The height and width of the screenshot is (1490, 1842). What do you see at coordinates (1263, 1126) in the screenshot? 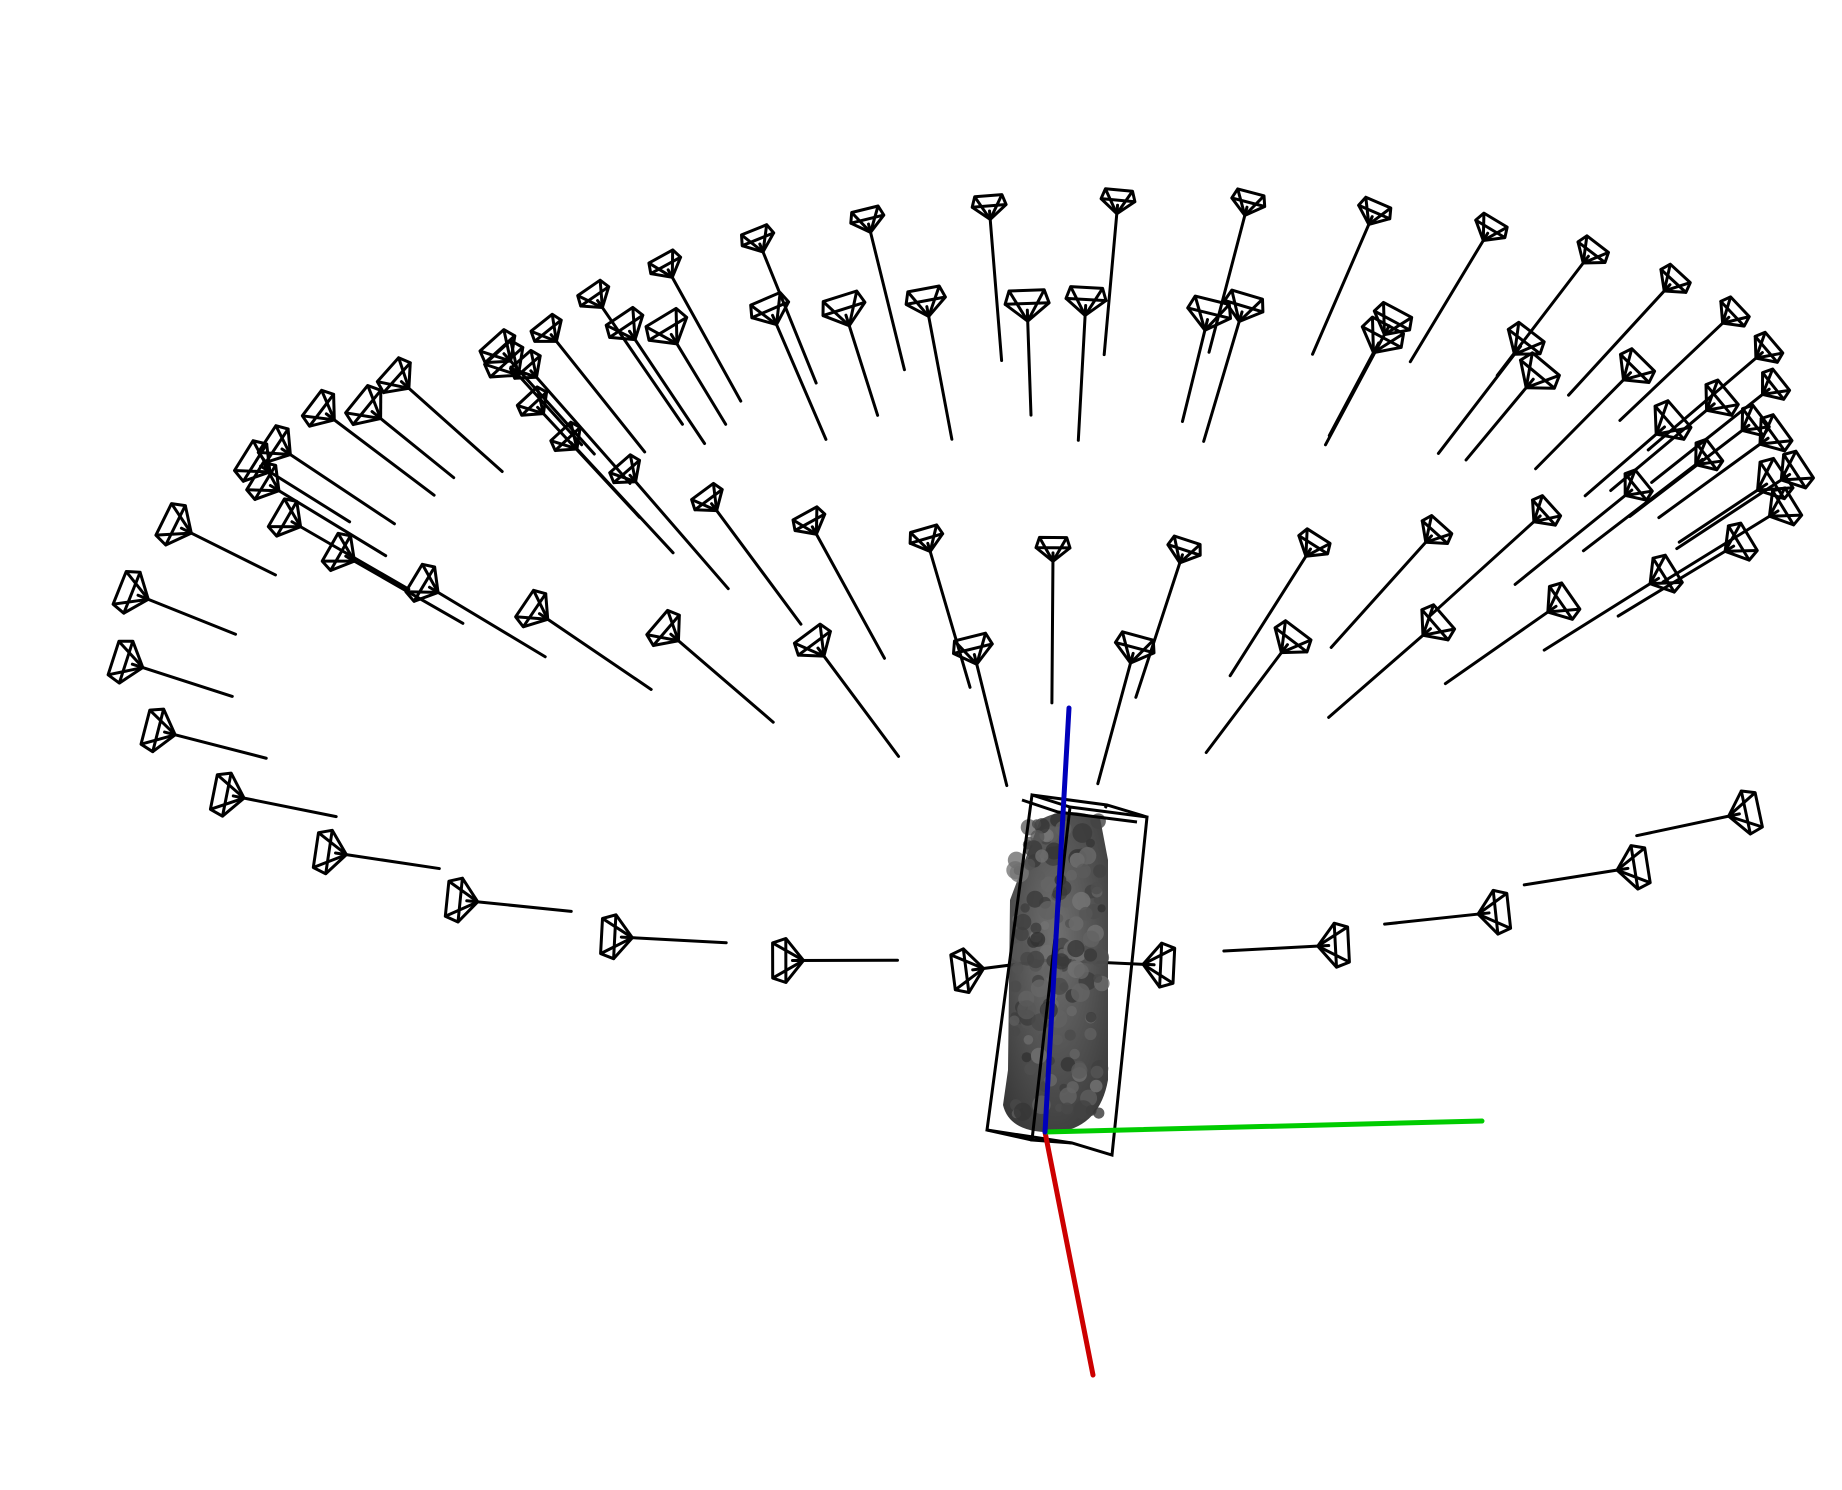
I see `y-axis` at bounding box center [1263, 1126].